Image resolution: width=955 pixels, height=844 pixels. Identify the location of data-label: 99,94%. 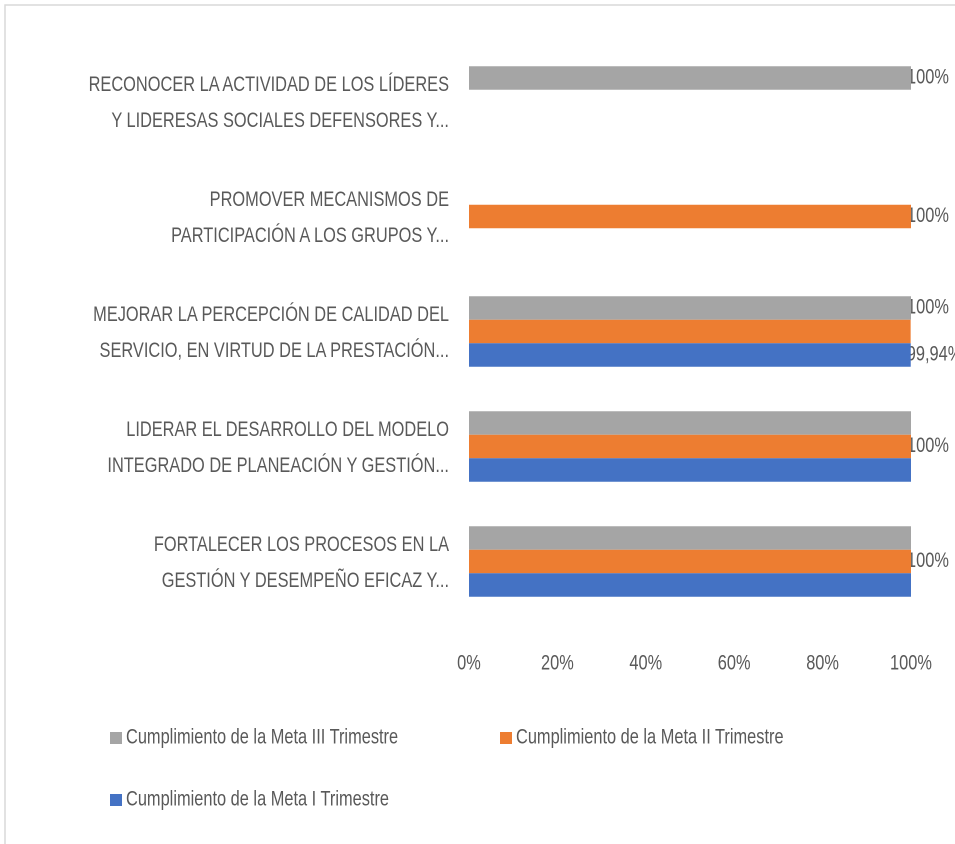
(931, 353).